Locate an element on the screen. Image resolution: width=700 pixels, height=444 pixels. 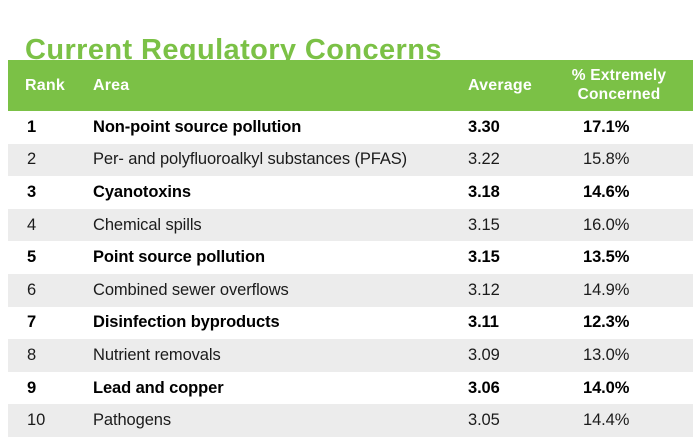
table-row: 8 Nutrient removals 3.09 13.0% is located at coordinates (350, 355).